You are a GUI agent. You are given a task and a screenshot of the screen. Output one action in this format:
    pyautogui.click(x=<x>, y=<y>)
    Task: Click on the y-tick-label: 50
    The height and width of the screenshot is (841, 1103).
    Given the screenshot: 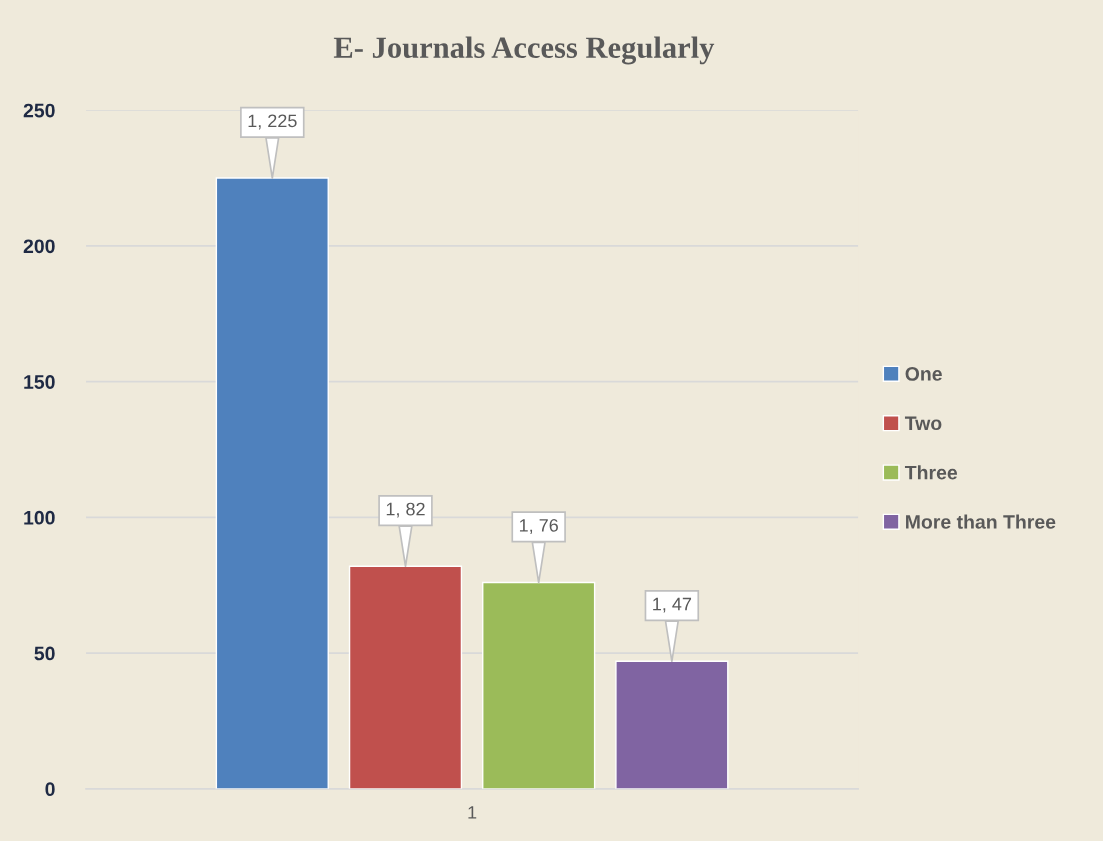 What is the action you would take?
    pyautogui.click(x=44, y=653)
    